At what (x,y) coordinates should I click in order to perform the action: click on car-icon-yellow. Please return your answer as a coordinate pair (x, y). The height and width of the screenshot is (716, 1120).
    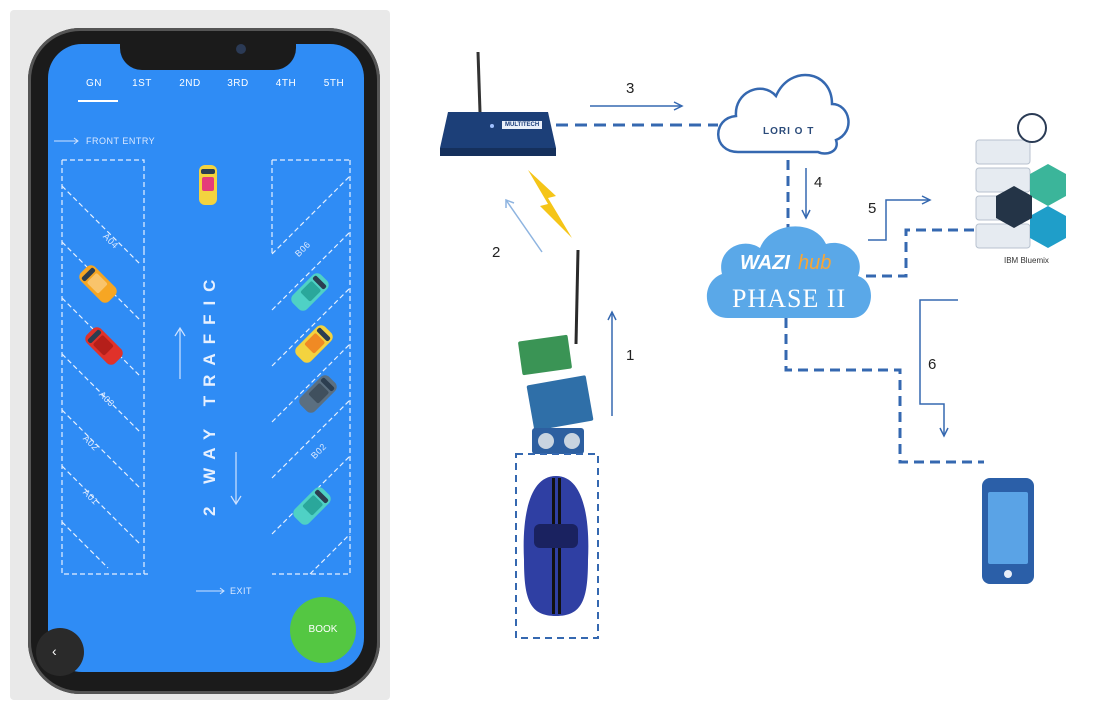
    Looking at the image, I should click on (314, 344).